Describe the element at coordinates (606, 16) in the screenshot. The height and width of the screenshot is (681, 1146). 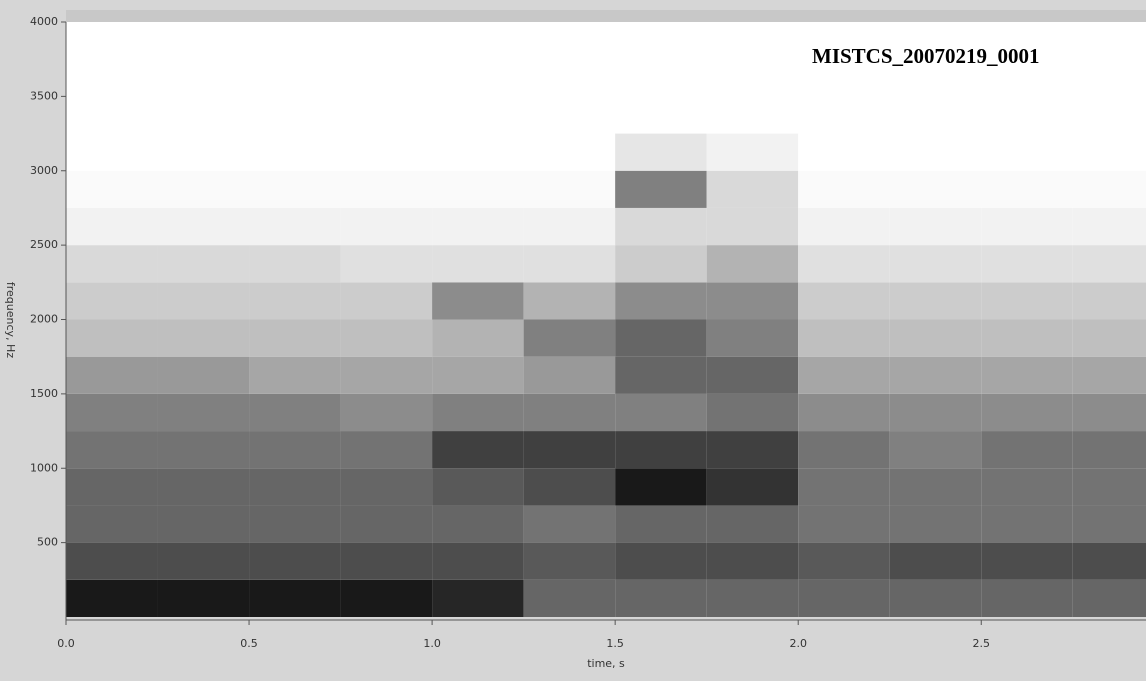
I see `top-bar` at that location.